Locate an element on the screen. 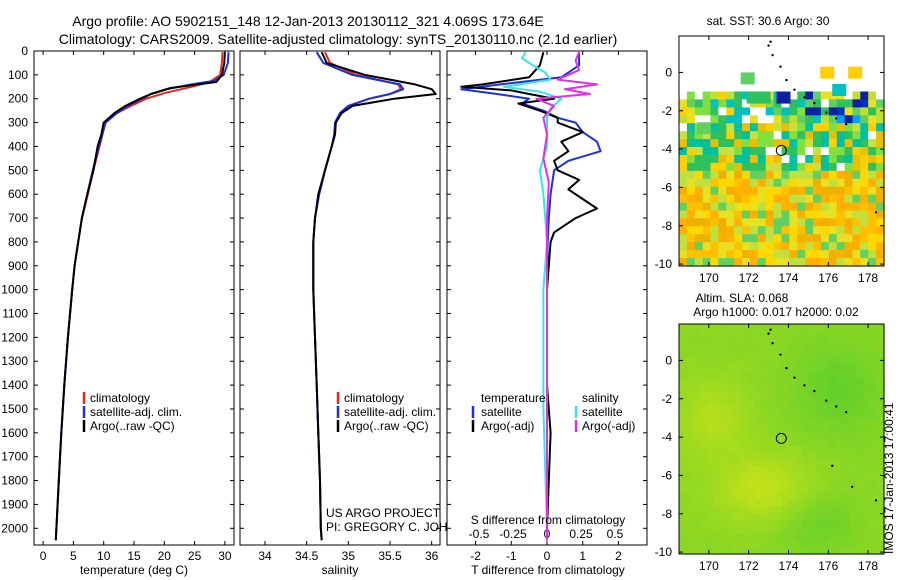 Image resolution: width=900 pixels, height=580 pixels. legend-label-climatology: climatology is located at coordinates (374, 398).